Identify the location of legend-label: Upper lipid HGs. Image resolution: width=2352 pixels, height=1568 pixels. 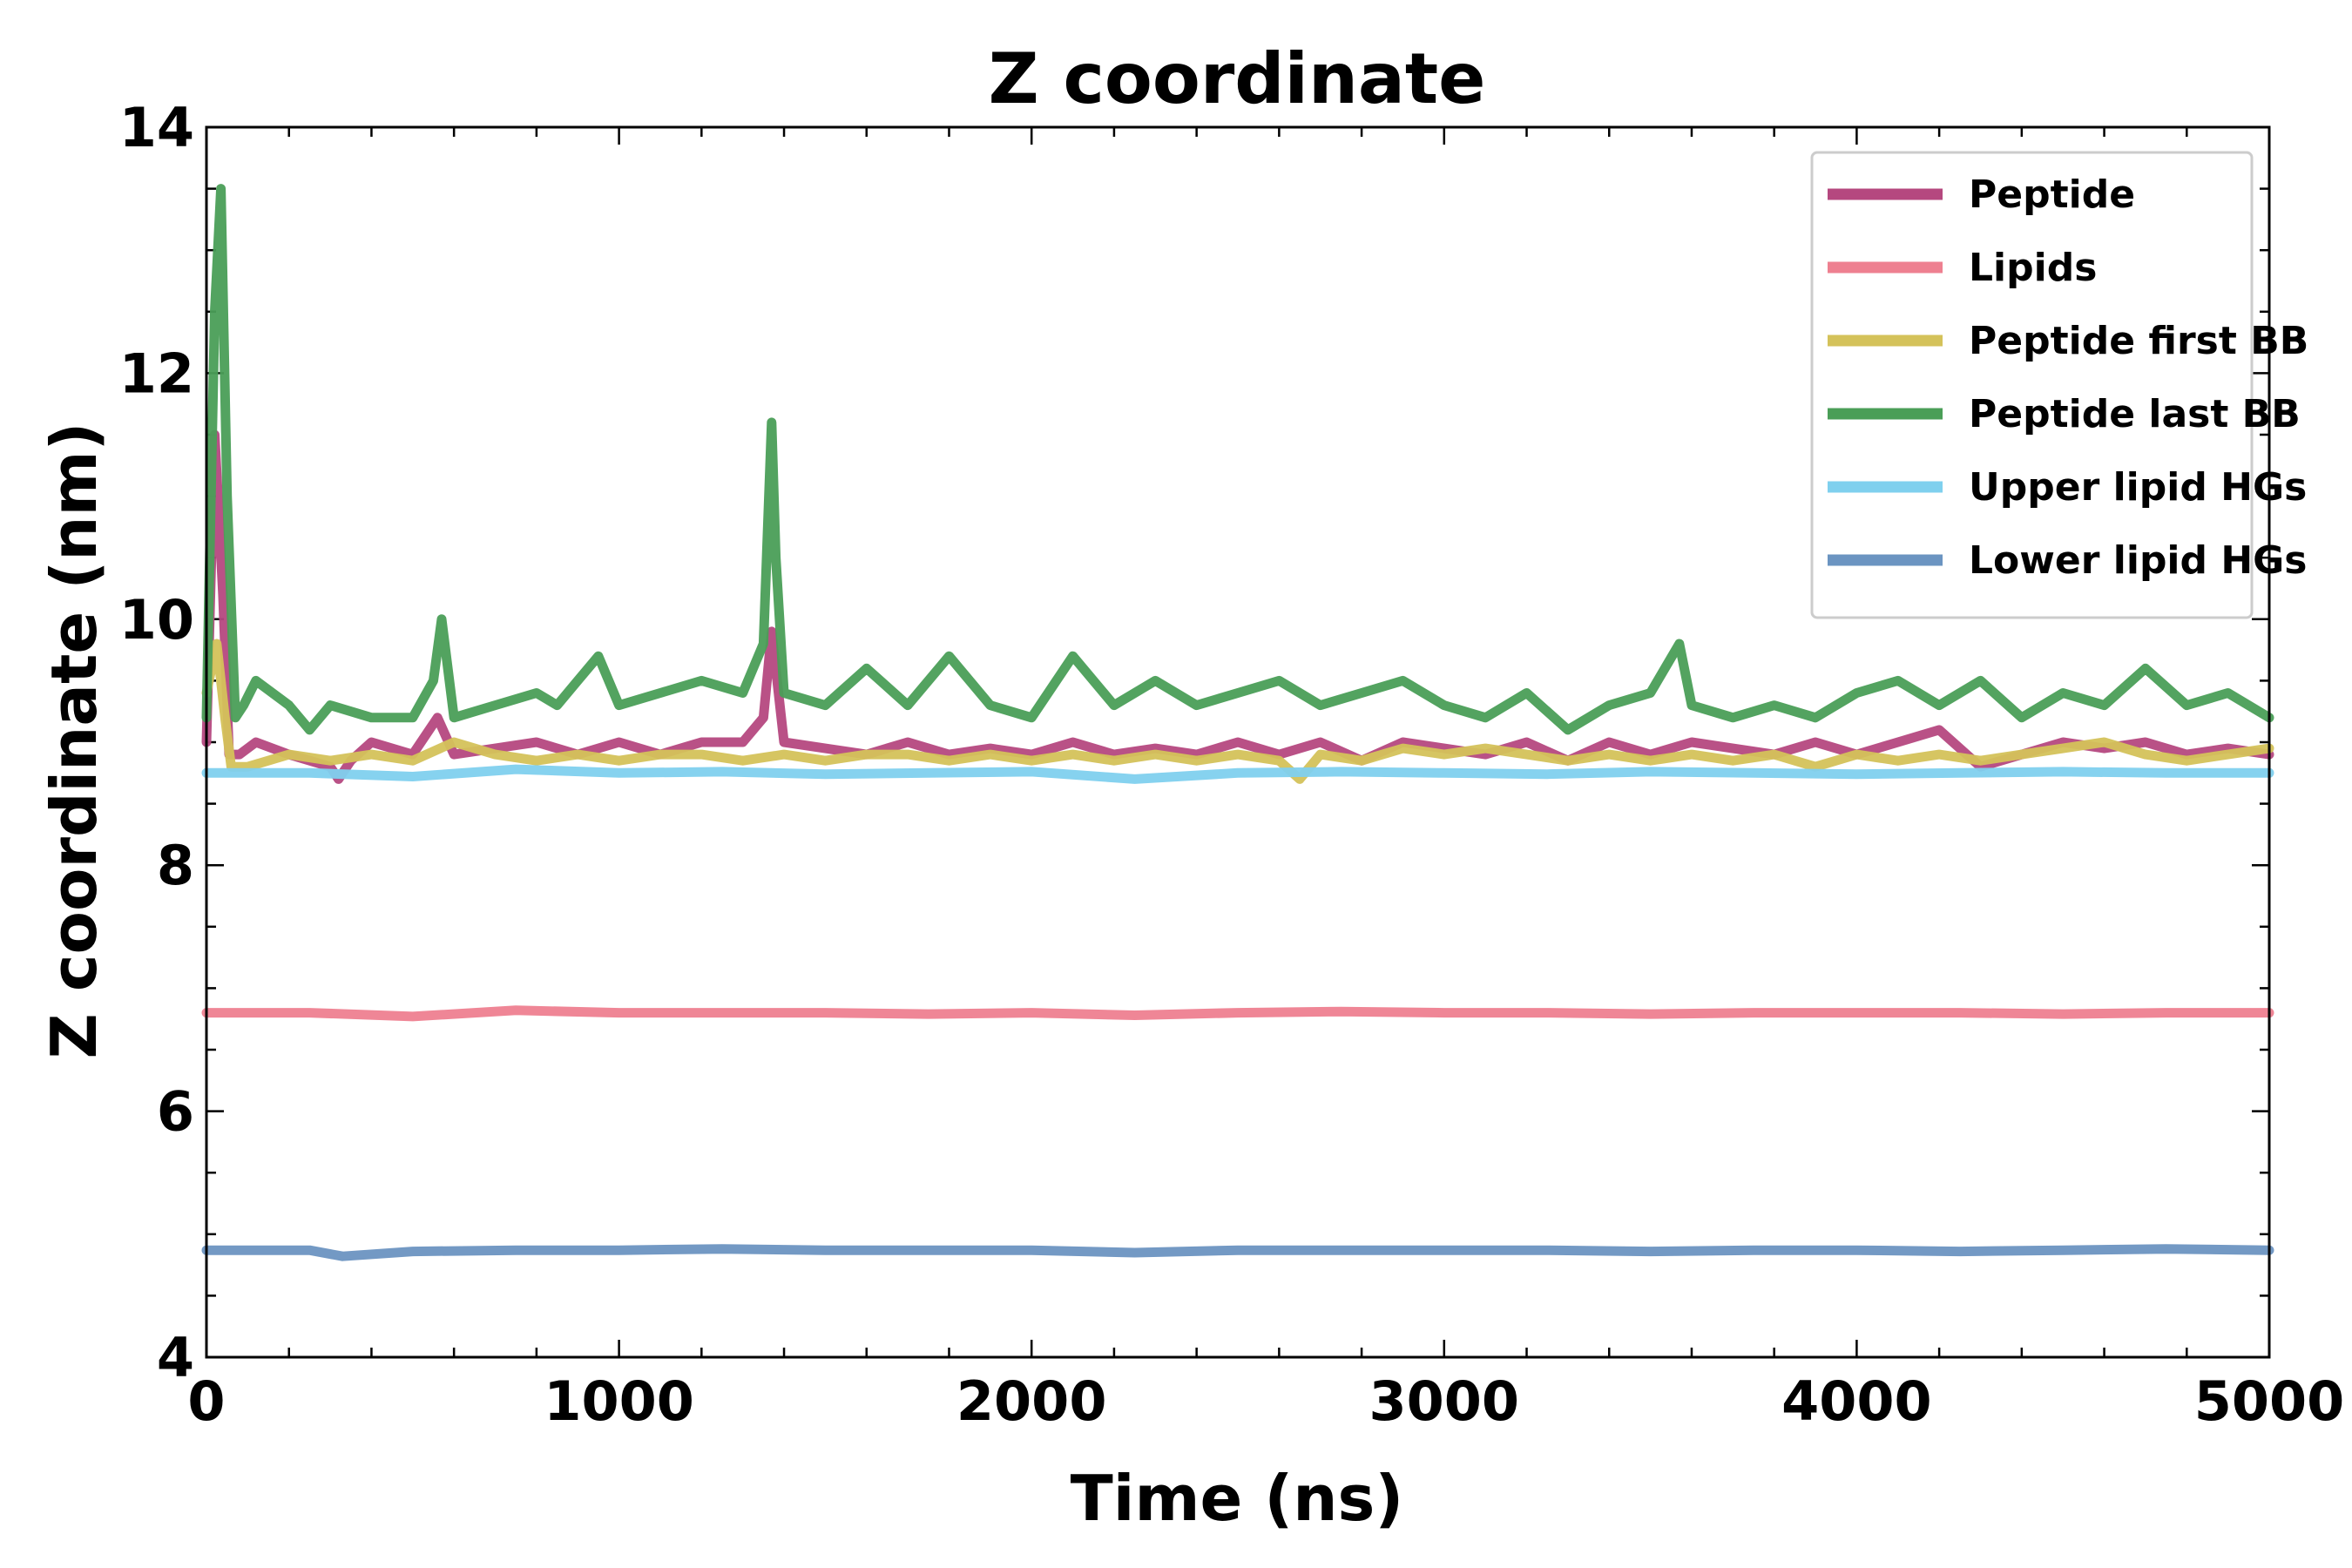
(2138, 487).